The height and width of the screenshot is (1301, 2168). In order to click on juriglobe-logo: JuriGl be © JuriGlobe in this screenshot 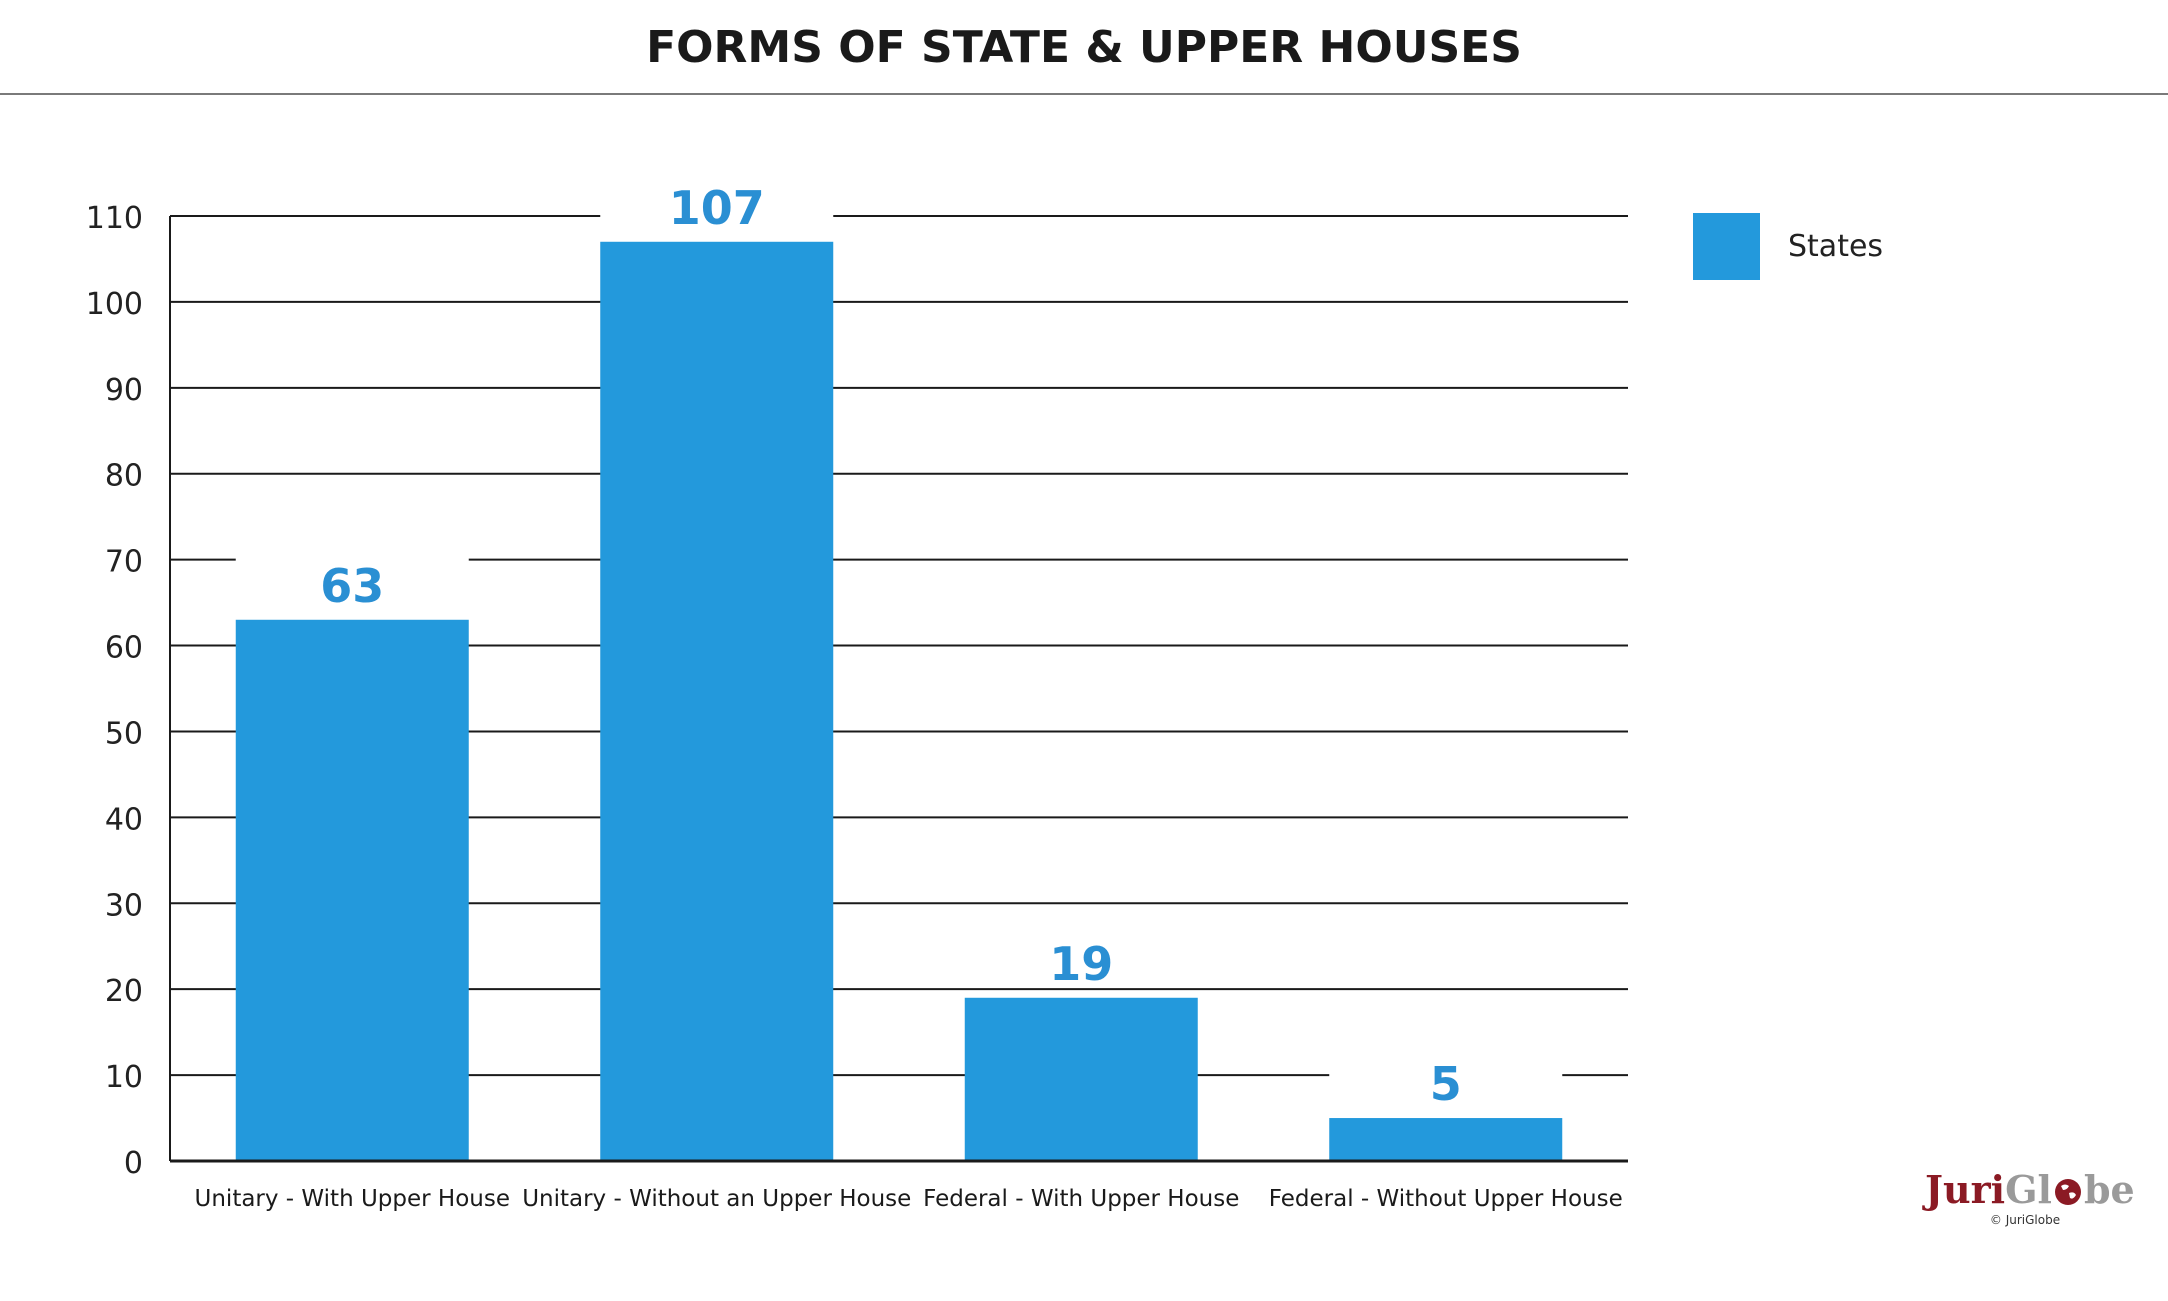, I will do `click(2030, 1197)`.